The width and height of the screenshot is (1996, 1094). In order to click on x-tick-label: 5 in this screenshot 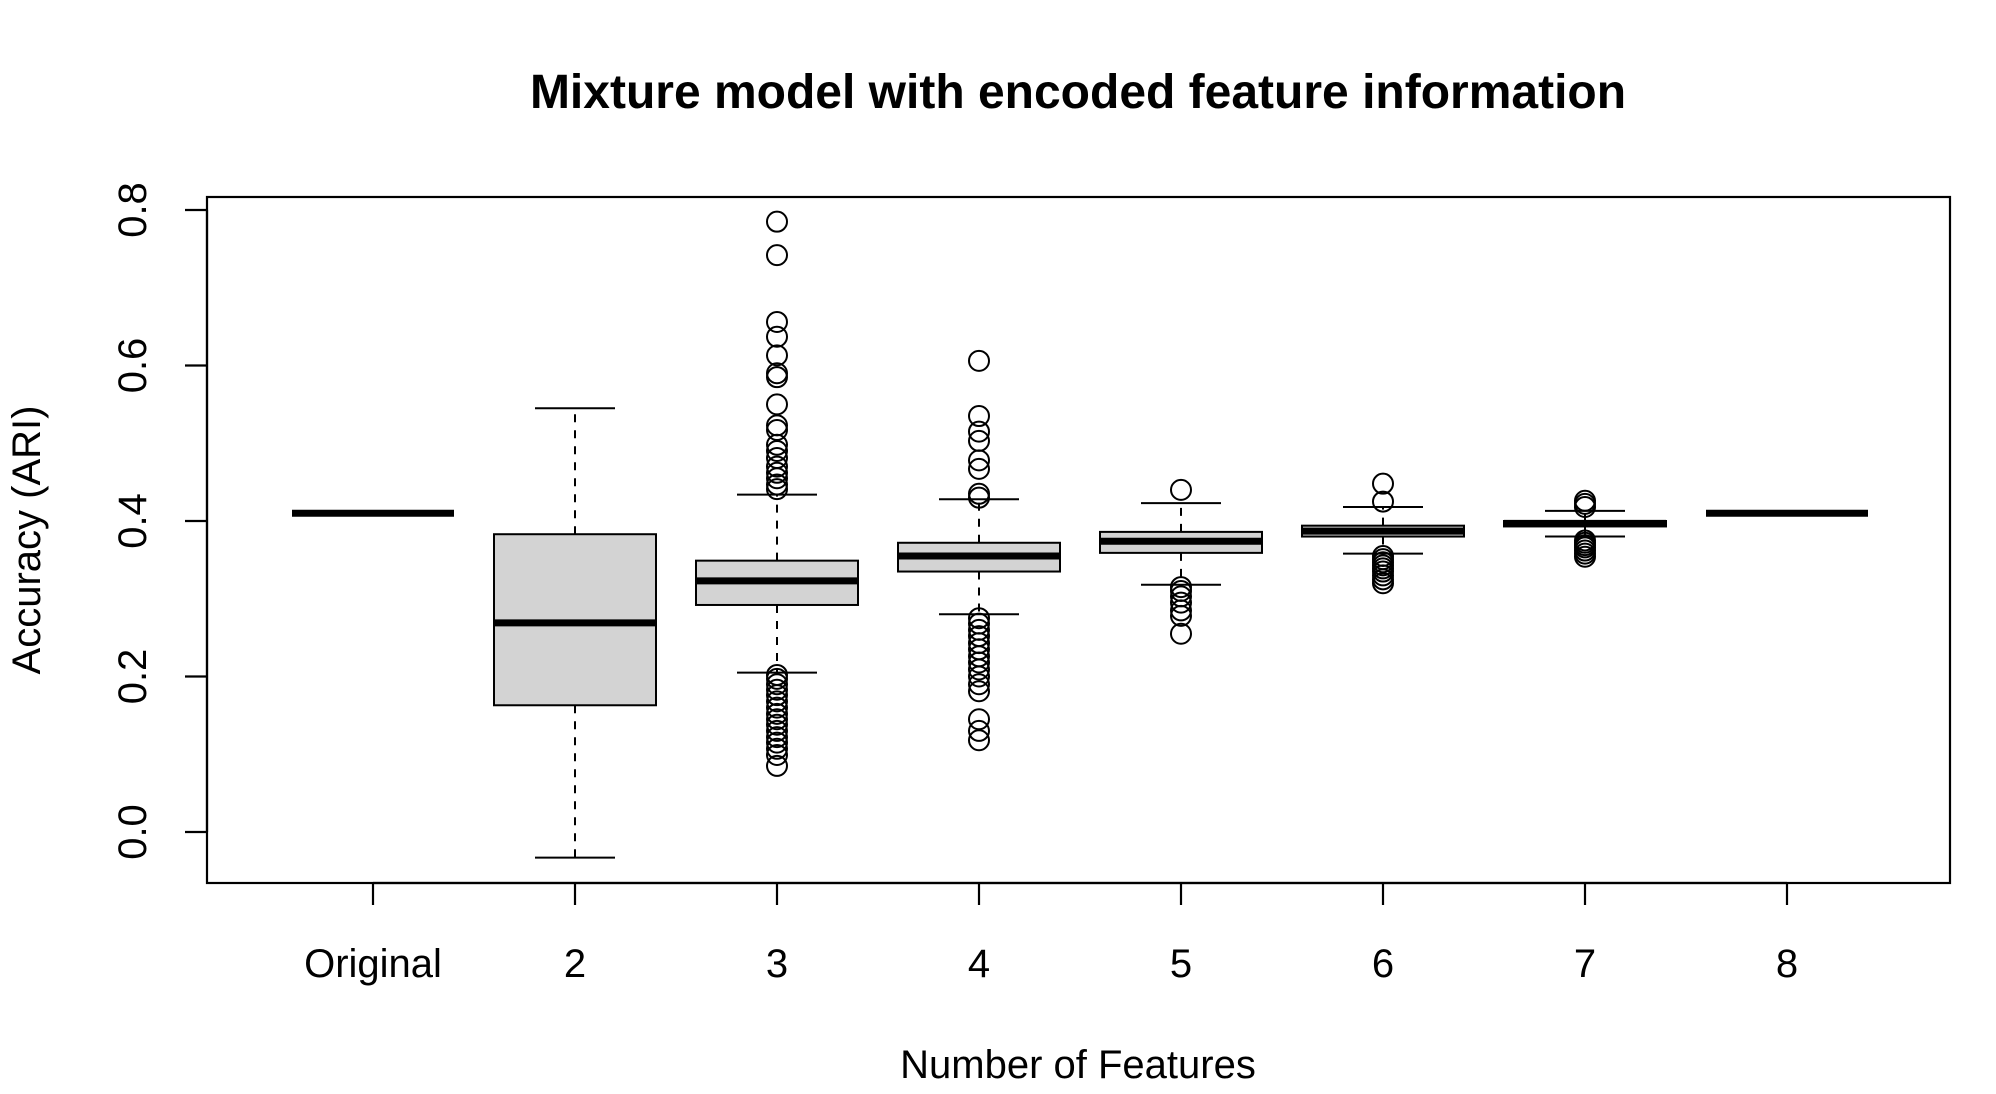, I will do `click(1181, 964)`.